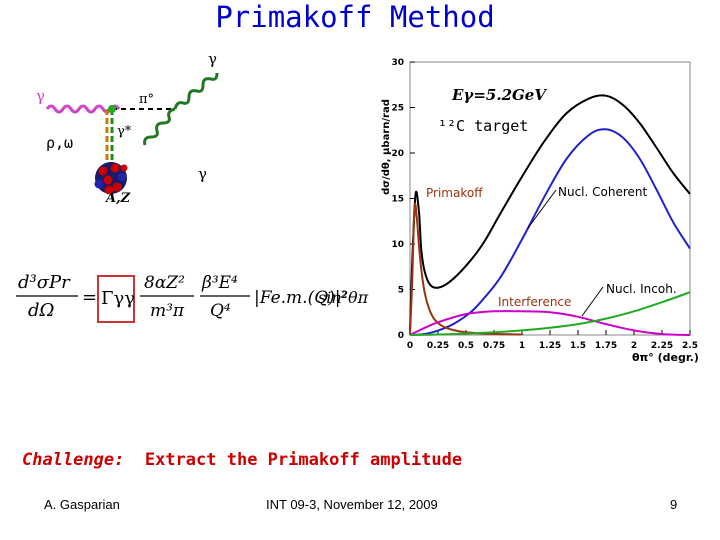  Describe the element at coordinates (40, 96) in the screenshot. I see `gamma-in-label: γ` at that location.